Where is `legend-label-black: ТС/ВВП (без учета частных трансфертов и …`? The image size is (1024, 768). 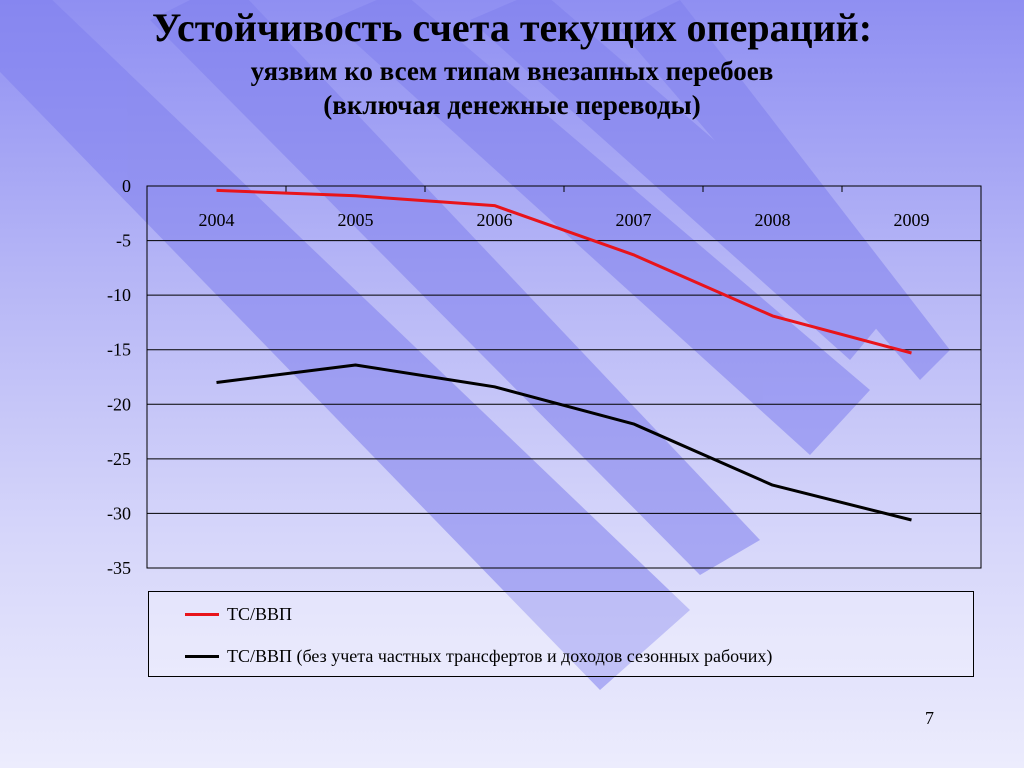
legend-label-black: ТС/ВВП (без учета частных трансфертов и … is located at coordinates (500, 655).